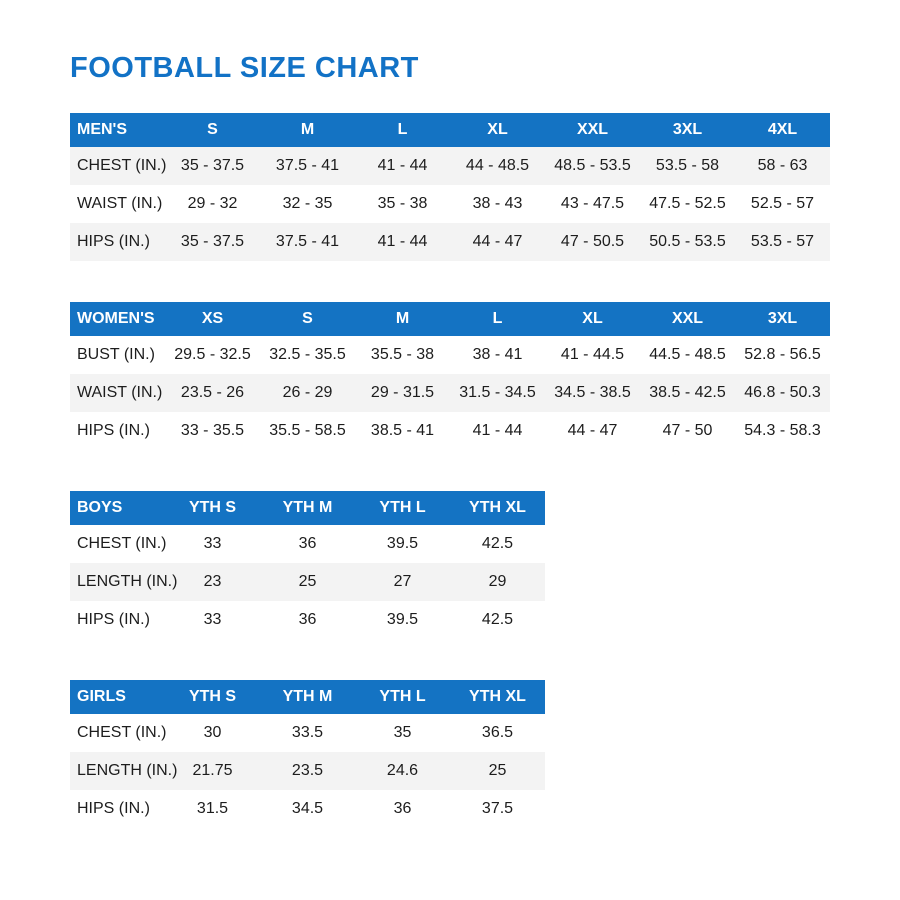  What do you see at coordinates (212, 354) in the screenshot?
I see `size-value-cell: 29.5 - 32.5` at bounding box center [212, 354].